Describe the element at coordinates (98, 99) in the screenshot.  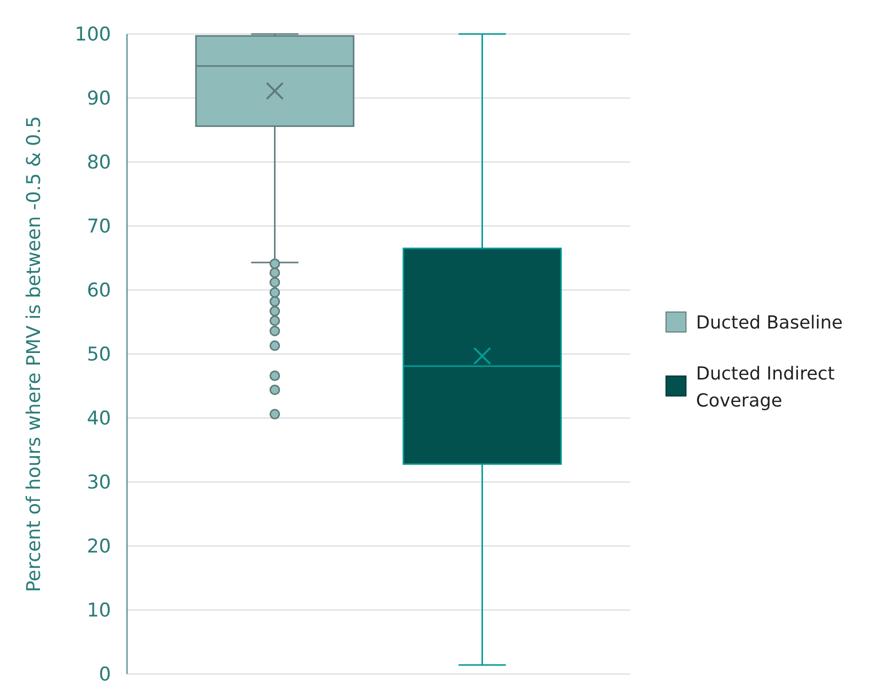
I see `y-tick-label: 90` at that location.